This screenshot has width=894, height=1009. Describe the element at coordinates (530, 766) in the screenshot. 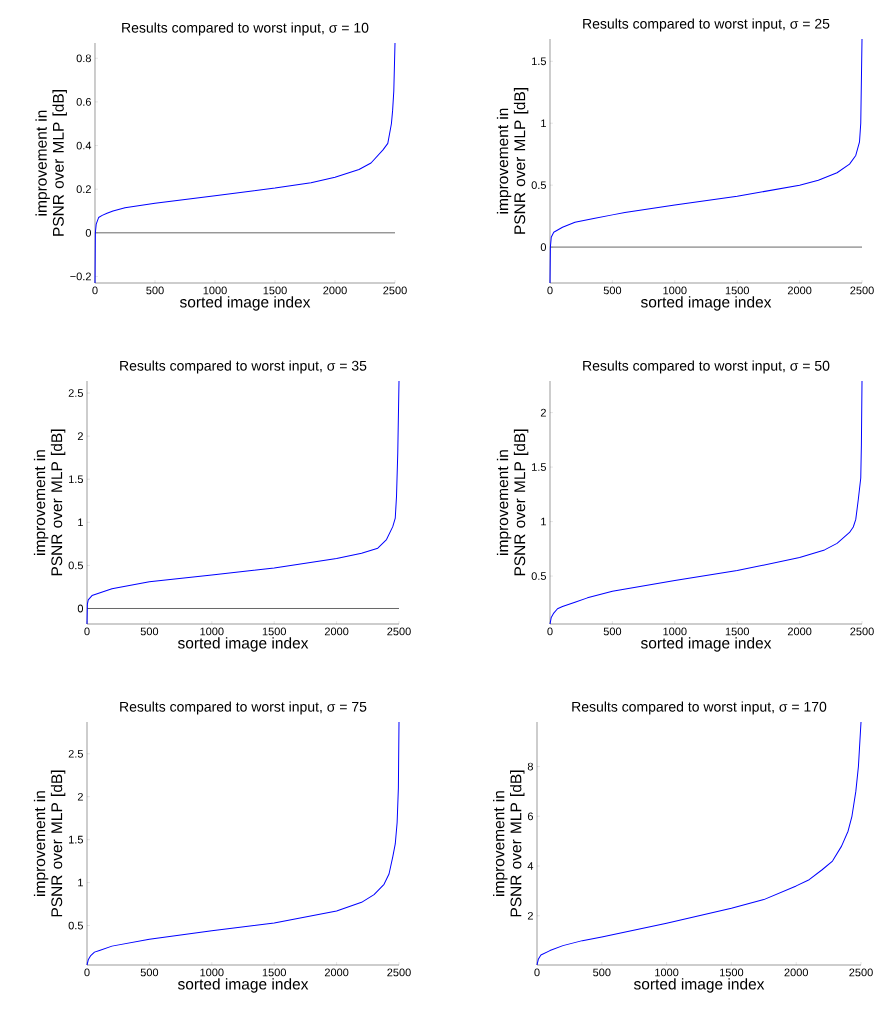

I see `y-tick-label: 8` at that location.